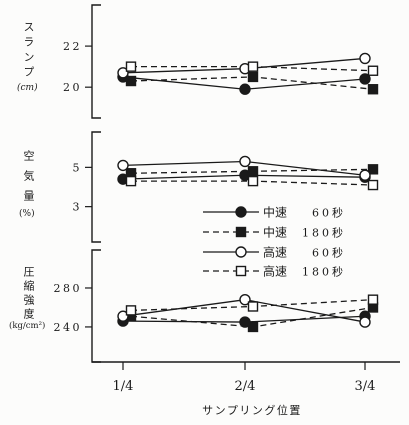 This screenshot has height=425, width=409. Describe the element at coordinates (28, 51) in the screenshot. I see `slump-axis-label: スランプ` at that location.